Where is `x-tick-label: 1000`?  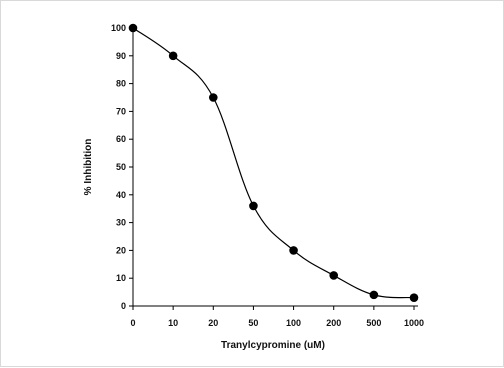 x-tick-label: 1000 is located at coordinates (414, 323).